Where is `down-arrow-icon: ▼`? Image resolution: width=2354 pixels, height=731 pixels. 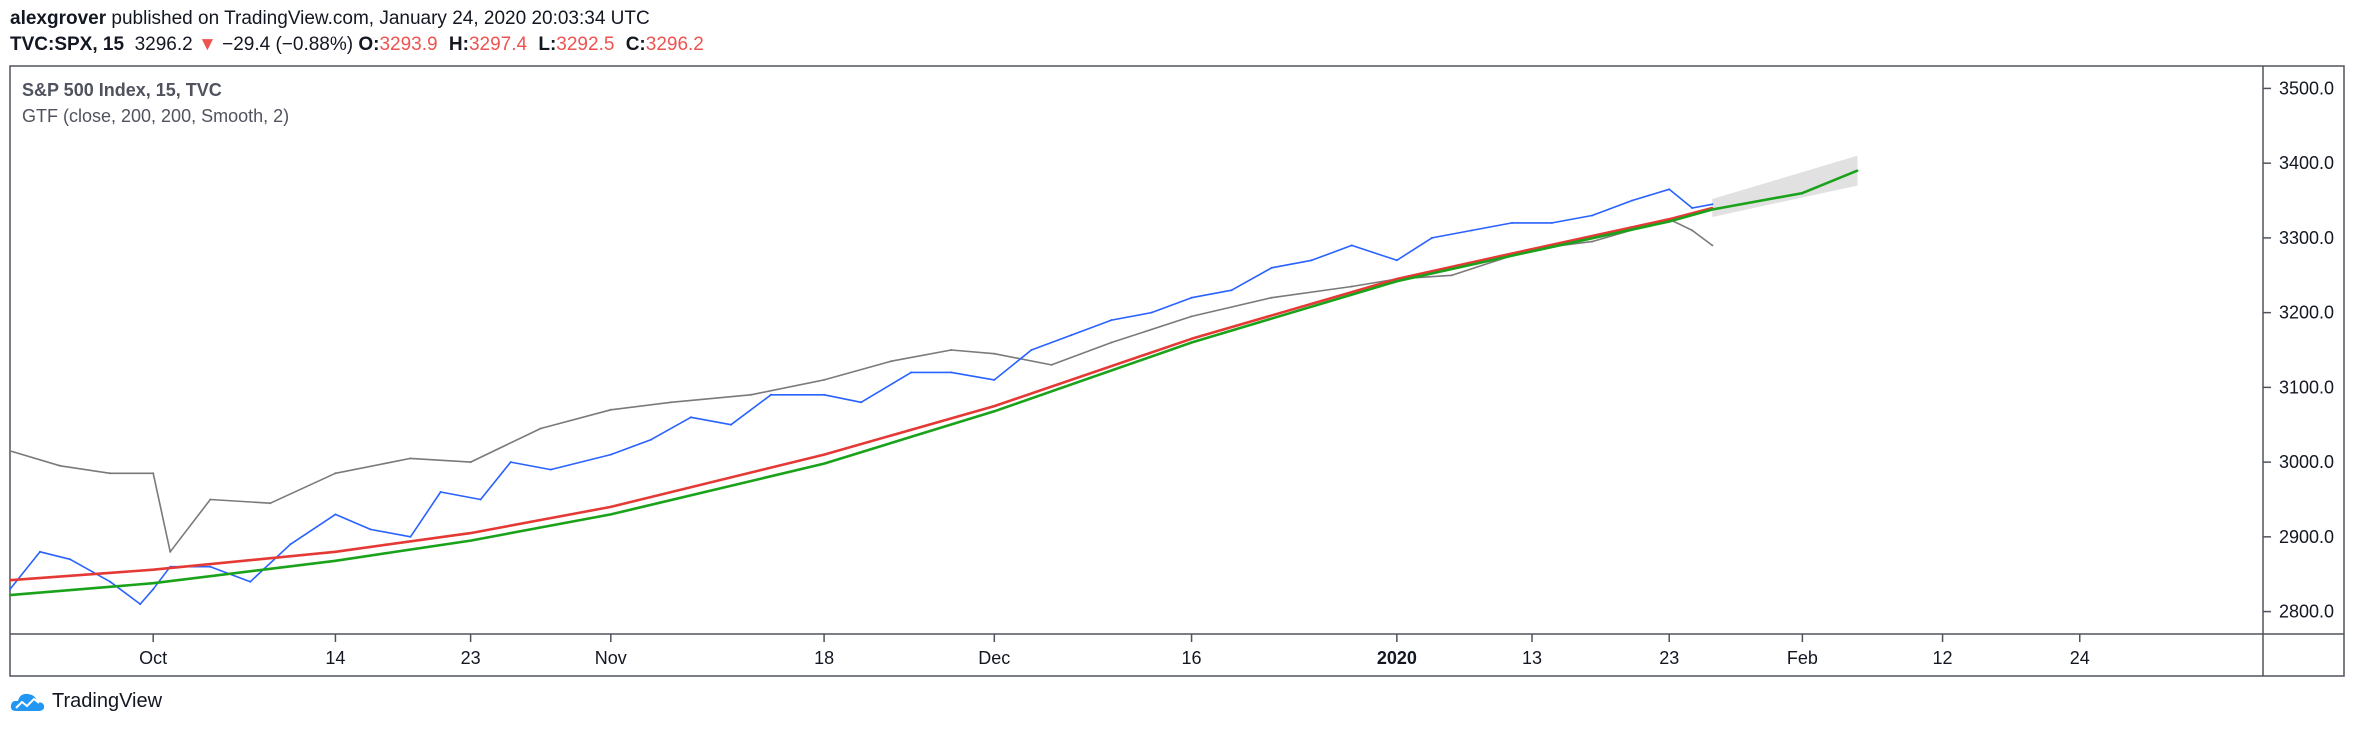 down-arrow-icon: ▼ is located at coordinates (207, 44).